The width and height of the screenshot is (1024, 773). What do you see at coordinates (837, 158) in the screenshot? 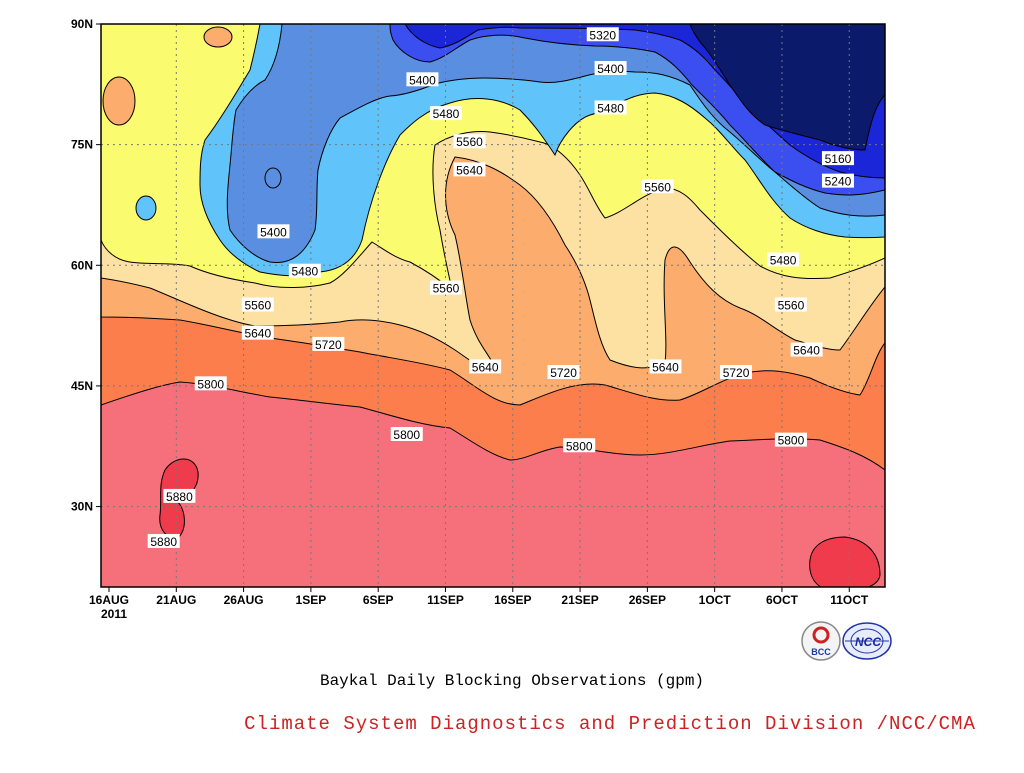
I see `contour-label: 5160` at bounding box center [837, 158].